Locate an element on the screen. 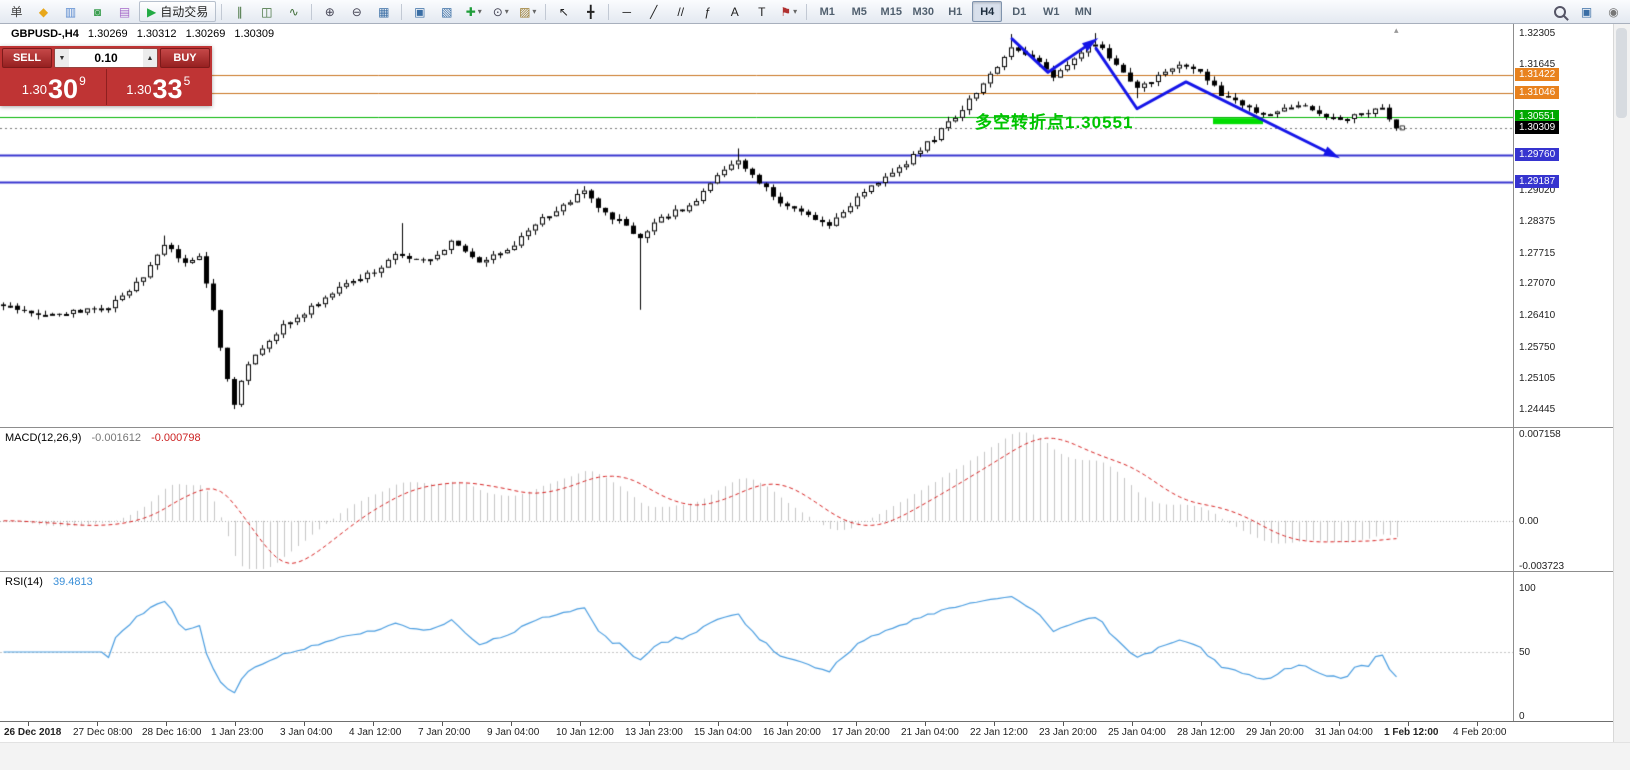 The width and height of the screenshot is (1630, 770). volume-input is located at coordinates (106, 58).